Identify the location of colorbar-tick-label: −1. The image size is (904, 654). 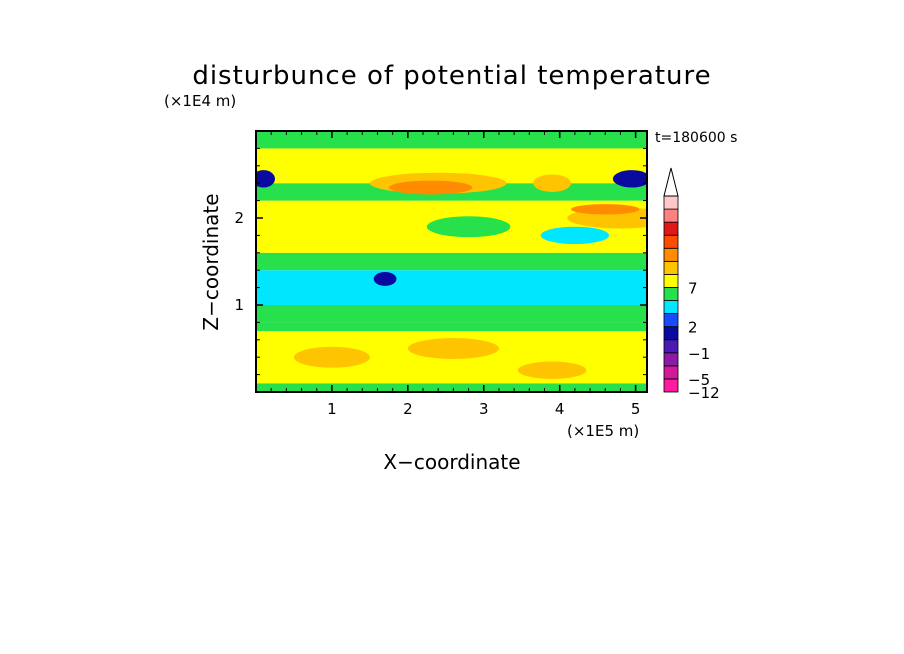
(699, 354).